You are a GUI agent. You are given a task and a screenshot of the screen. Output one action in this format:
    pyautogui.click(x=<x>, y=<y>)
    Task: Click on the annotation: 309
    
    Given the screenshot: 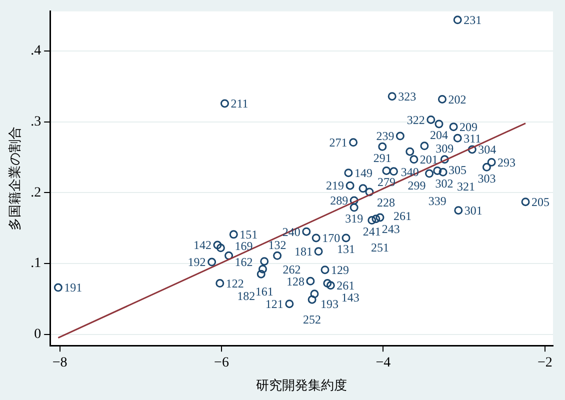 What is the action you would take?
    pyautogui.click(x=445, y=149)
    